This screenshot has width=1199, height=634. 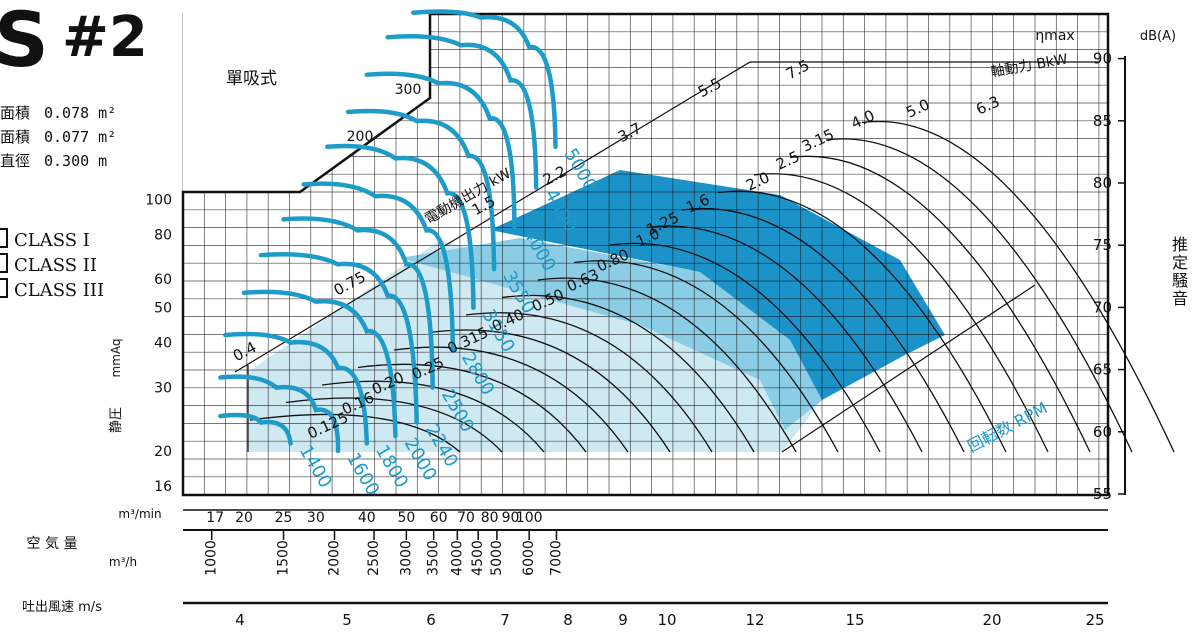 I want to click on suction-type: 單吸式, so click(x=251, y=79).